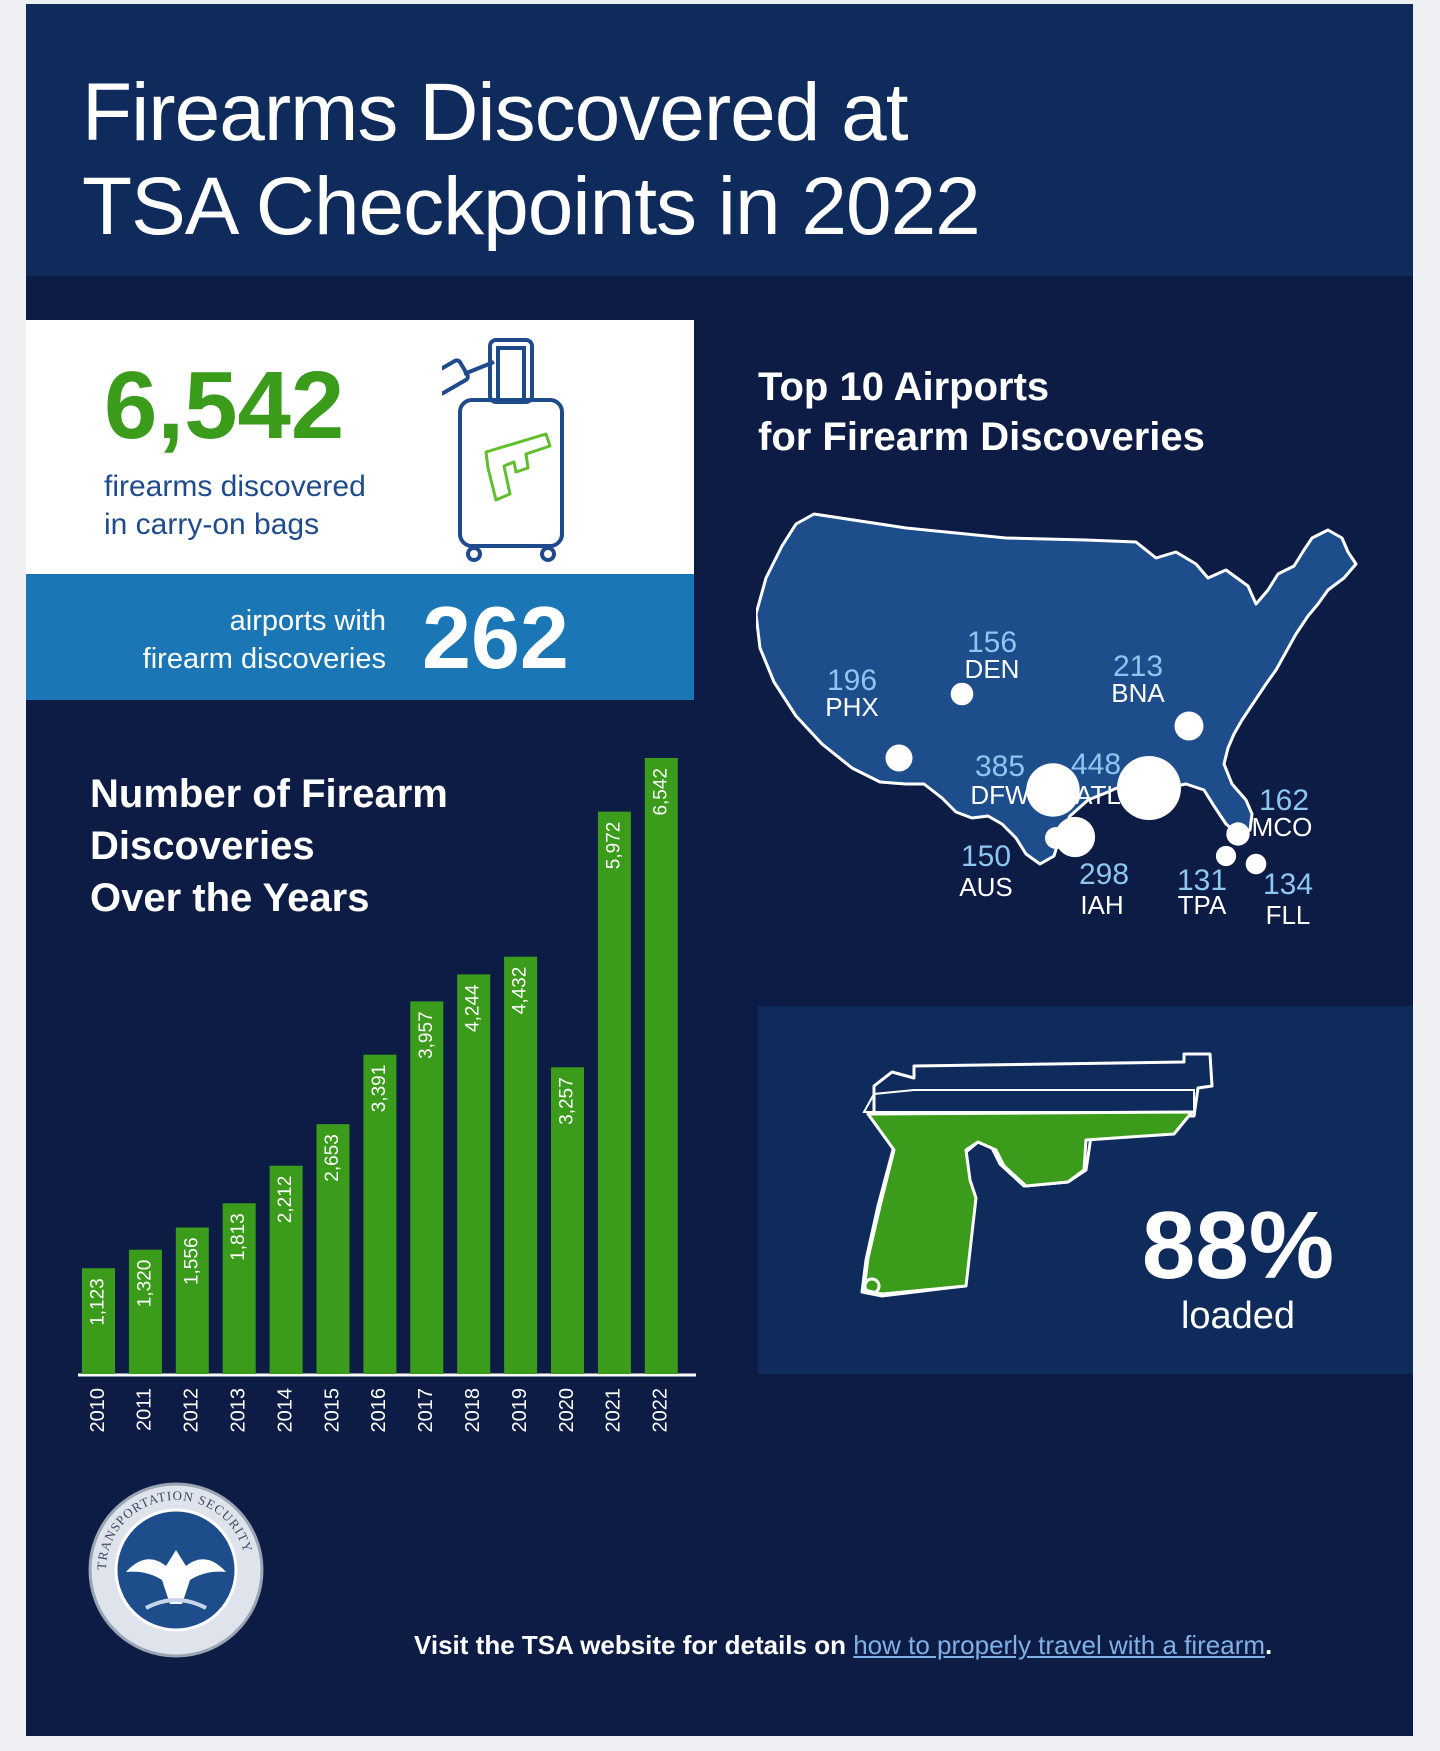 The image size is (1440, 1751). What do you see at coordinates (1059, 1645) in the screenshot?
I see `firearm-travel-link: how to properly travel with a firearm` at bounding box center [1059, 1645].